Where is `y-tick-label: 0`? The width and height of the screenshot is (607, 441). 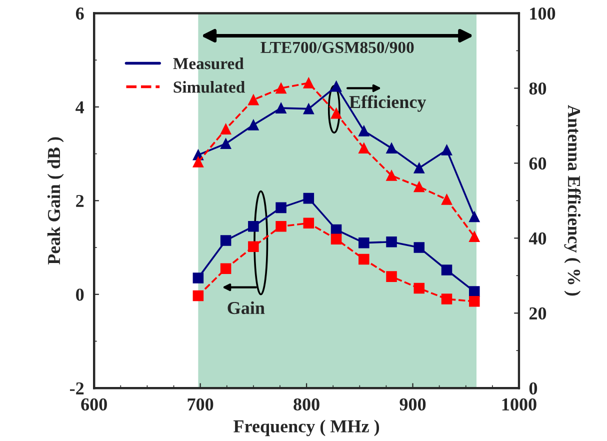 y-tick-label: 0 is located at coordinates (80, 294).